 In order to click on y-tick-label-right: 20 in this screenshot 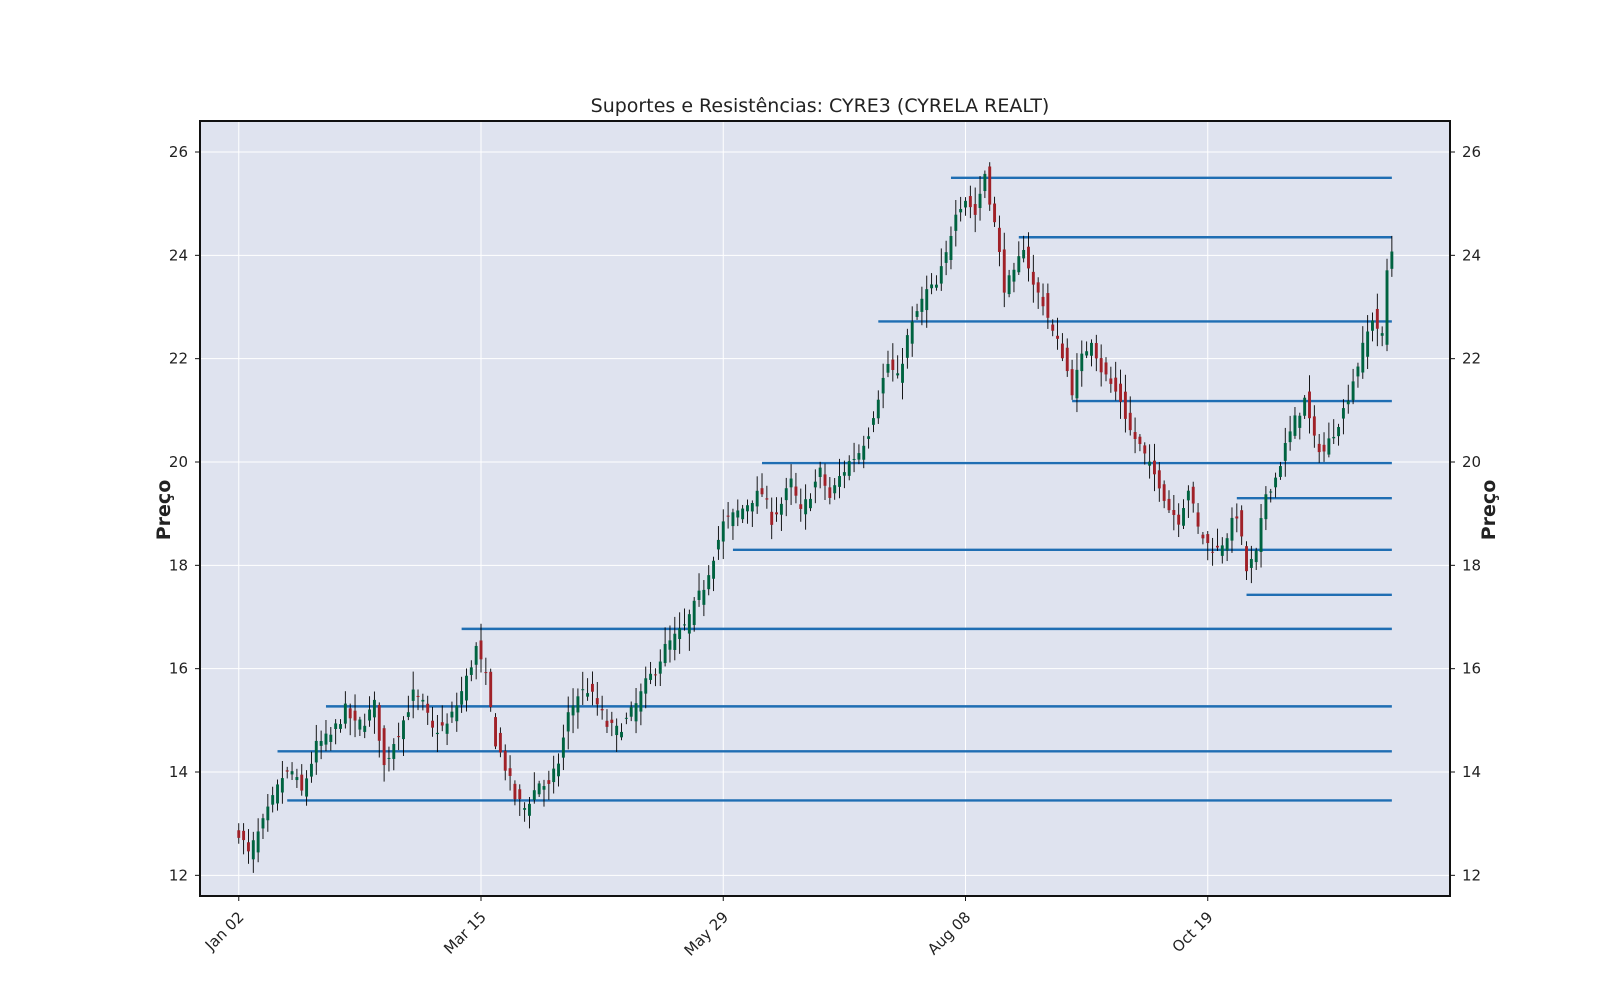, I will do `click(1471, 462)`.